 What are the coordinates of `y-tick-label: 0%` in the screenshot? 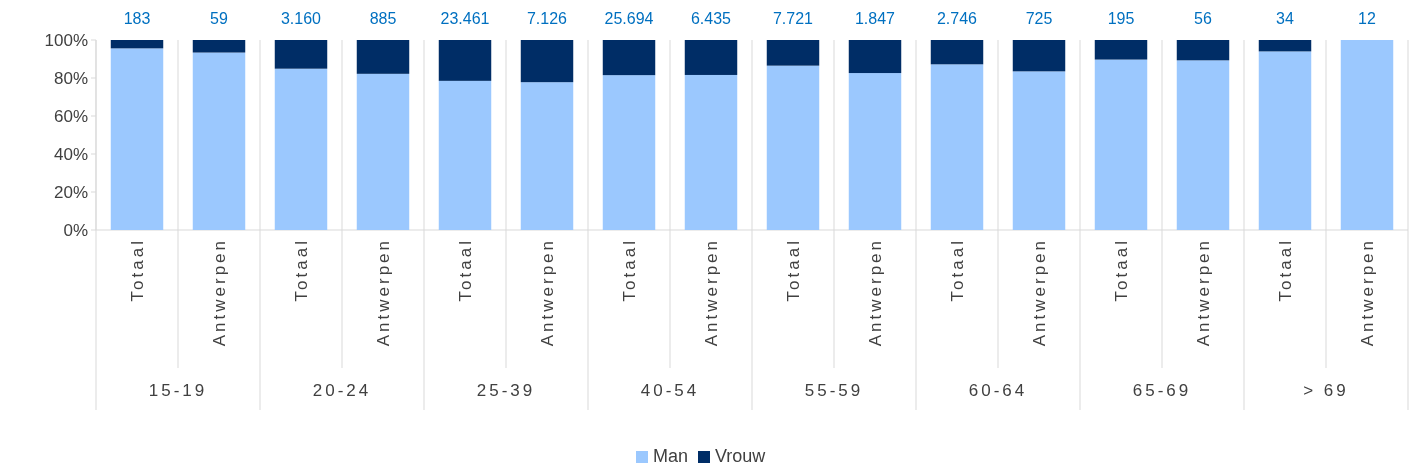 It's located at (75, 230).